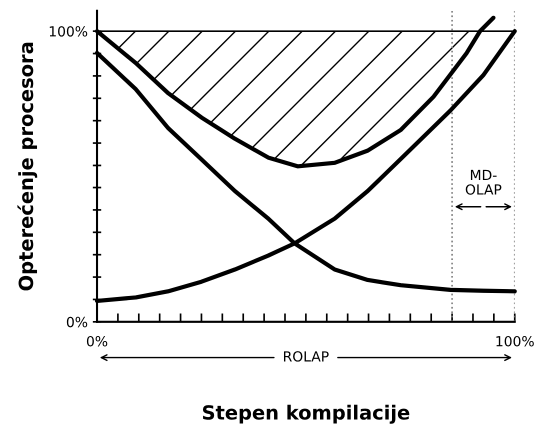 This screenshot has height=432, width=539. Describe the element at coordinates (484, 182) in the screenshot. I see `annotation: MD- OLAP` at that location.